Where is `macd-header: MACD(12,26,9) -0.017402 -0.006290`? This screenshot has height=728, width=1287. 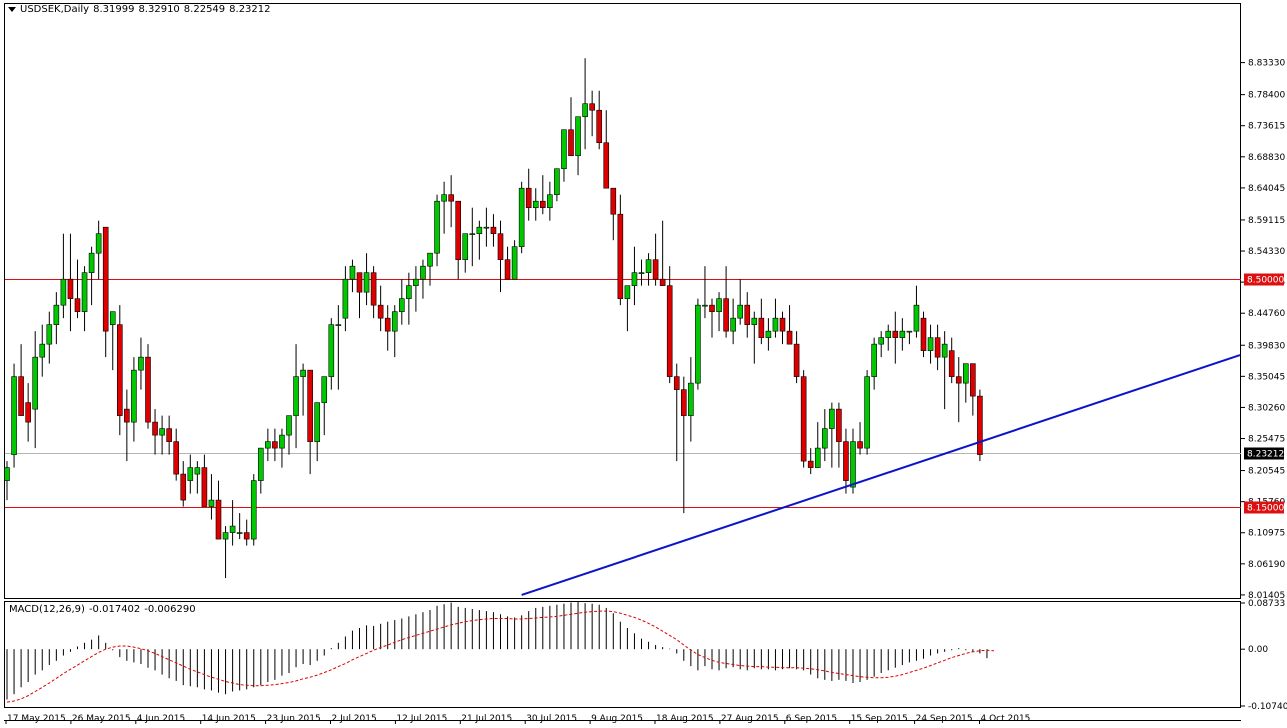 macd-header: MACD(12,26,9) -0.017402 -0.006290 is located at coordinates (102, 609).